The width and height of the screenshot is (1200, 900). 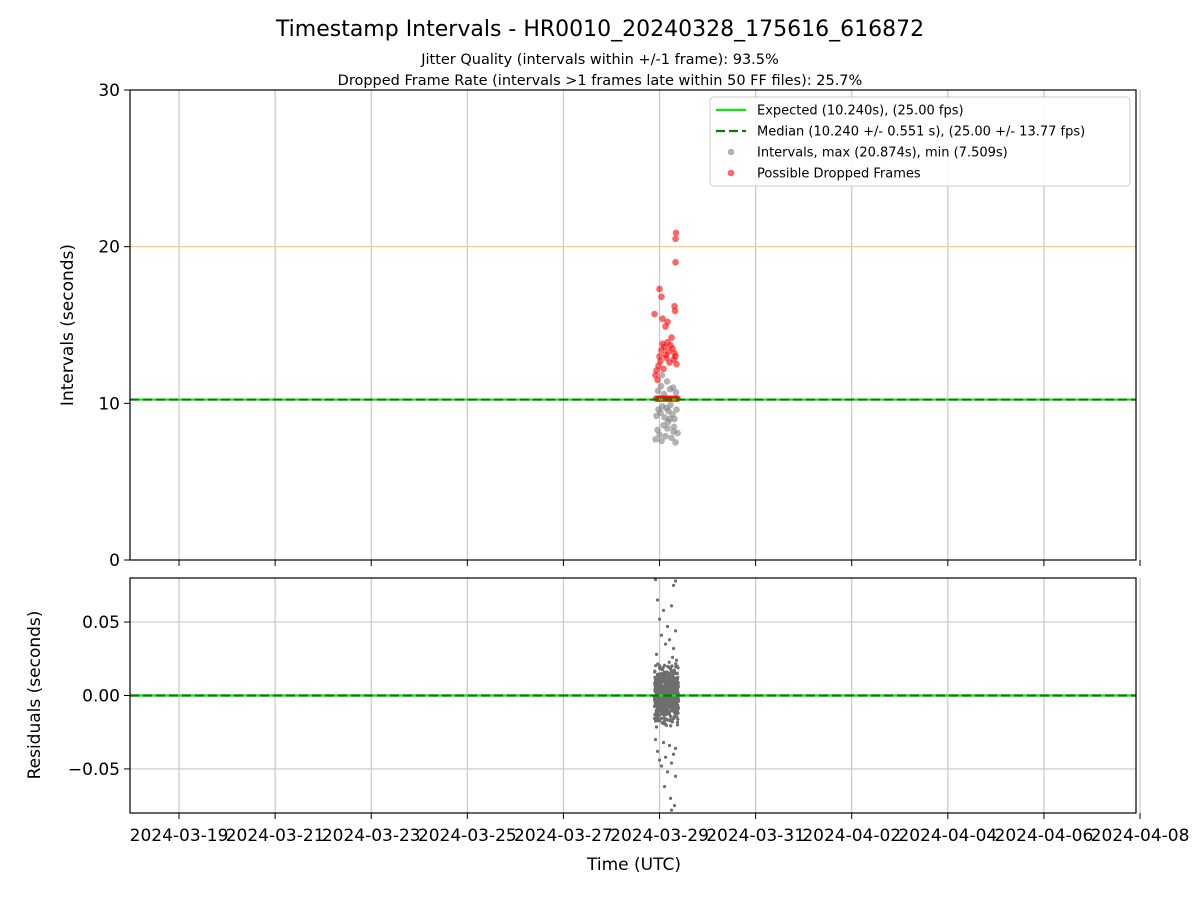 I want to click on legend-box, so click(x=920, y=141).